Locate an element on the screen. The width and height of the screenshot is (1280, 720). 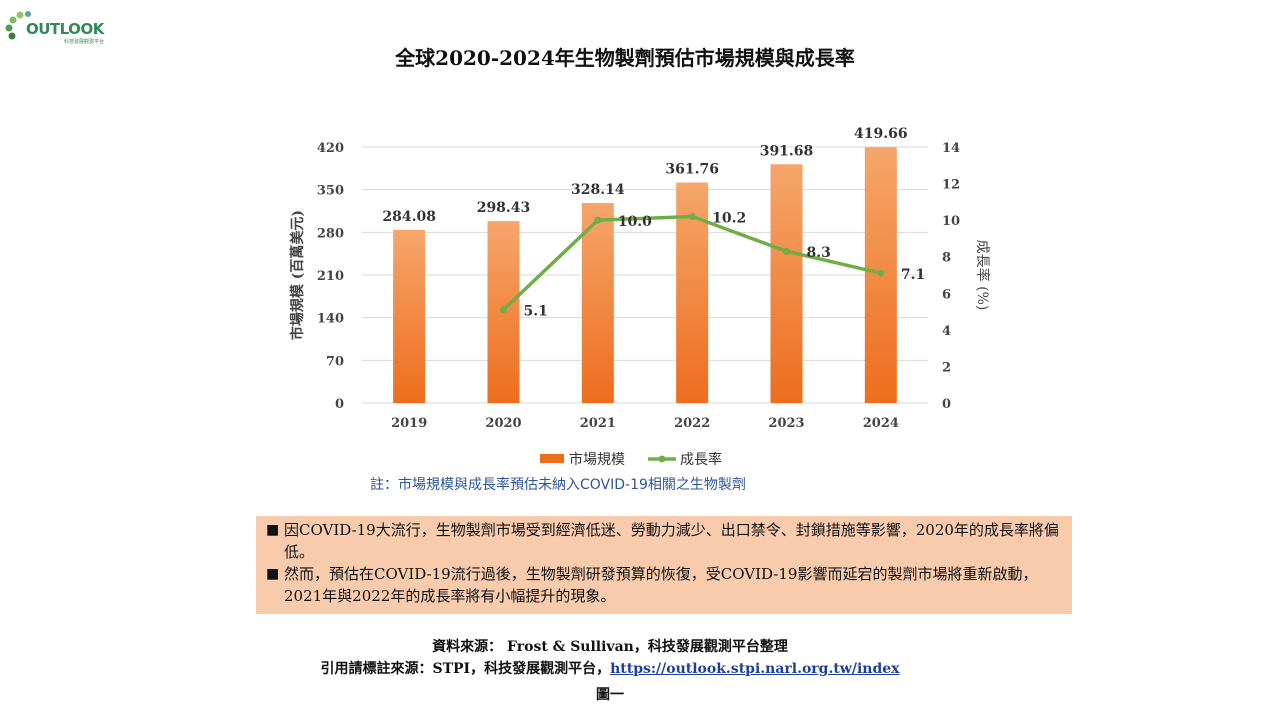
x-tick-label: 2023 is located at coordinates (786, 423).